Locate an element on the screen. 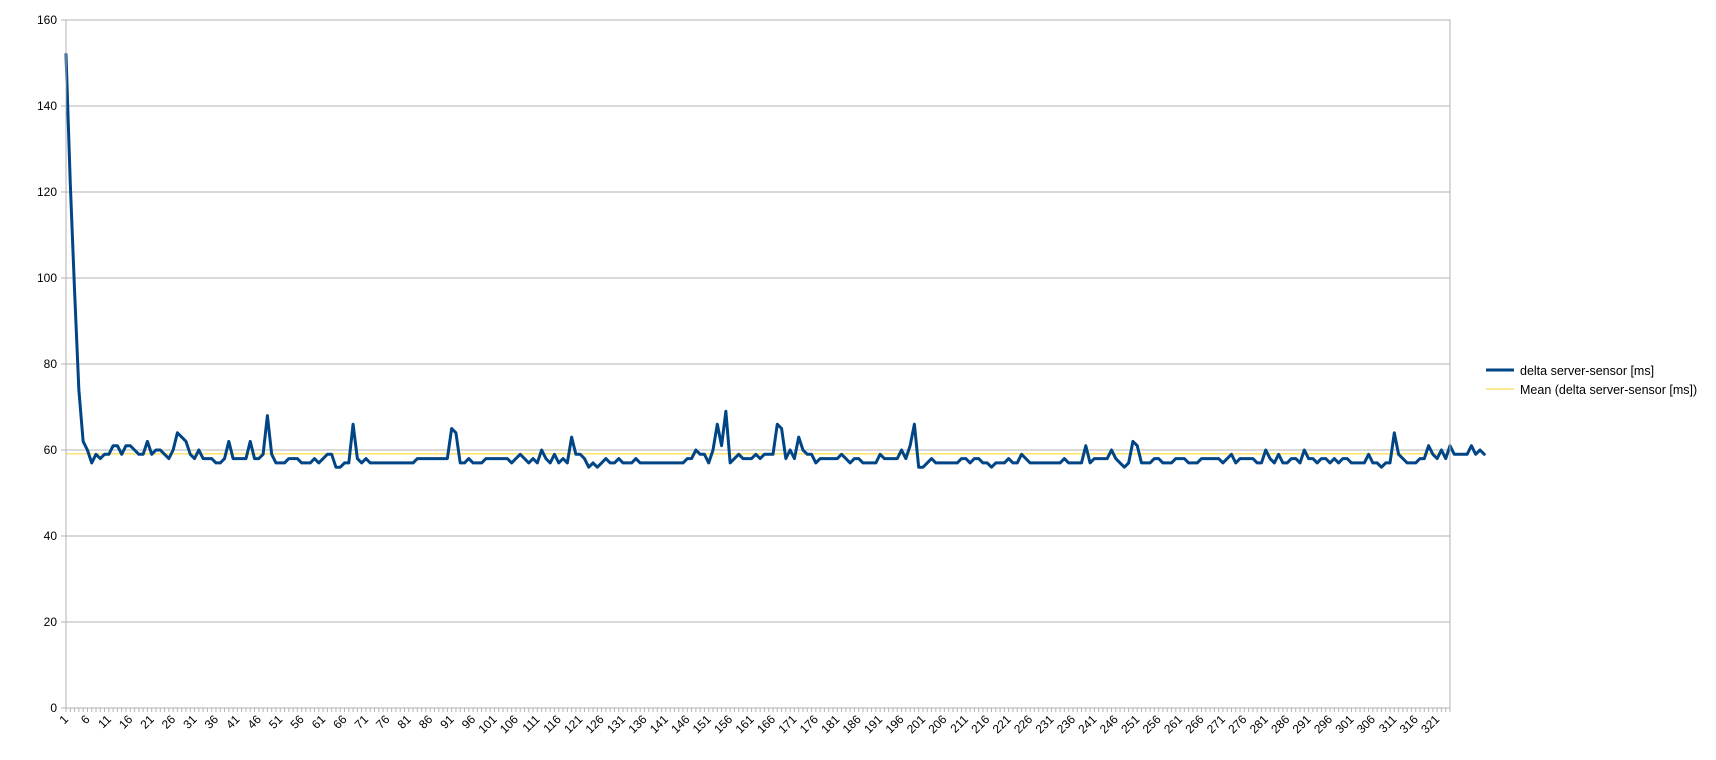 This screenshot has width=1716, height=760. x-tick-label: 106 is located at coordinates (509, 724).